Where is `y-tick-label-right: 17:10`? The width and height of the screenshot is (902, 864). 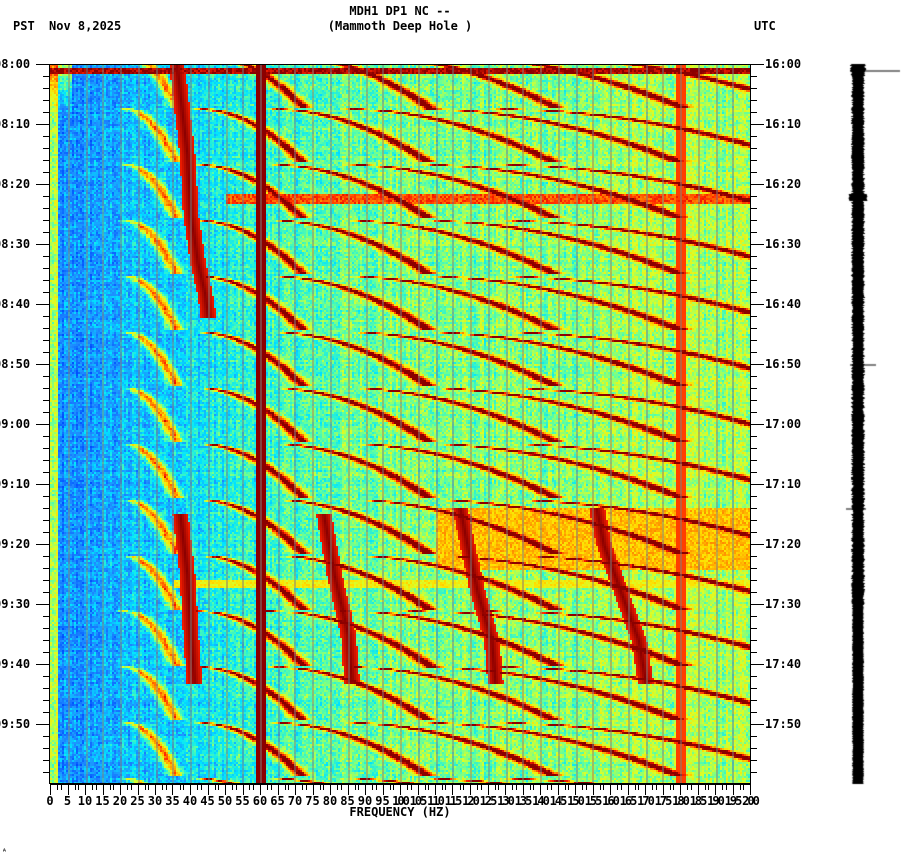
y-tick-label-right: 17:10 is located at coordinates (783, 484).